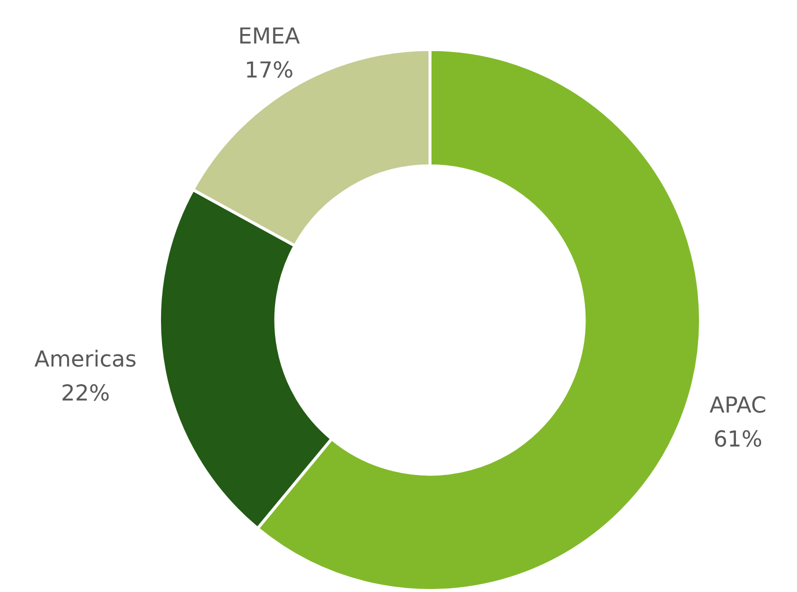 This screenshot has height=592, width=797. I want to click on data-label: 61%, so click(737, 440).